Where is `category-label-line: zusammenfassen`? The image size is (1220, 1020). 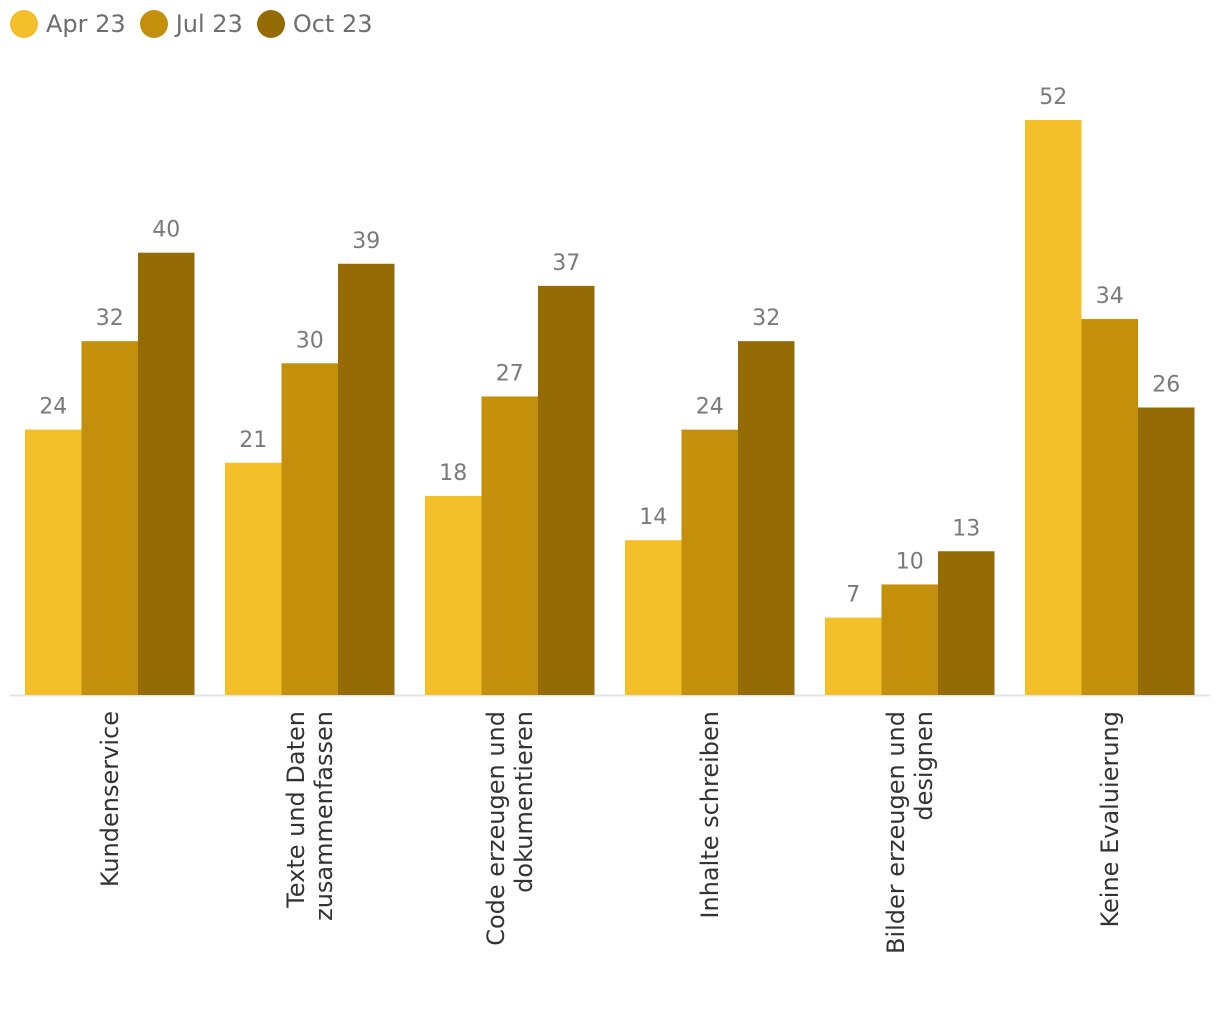
category-label-line: zusammenfassen is located at coordinates (324, 816).